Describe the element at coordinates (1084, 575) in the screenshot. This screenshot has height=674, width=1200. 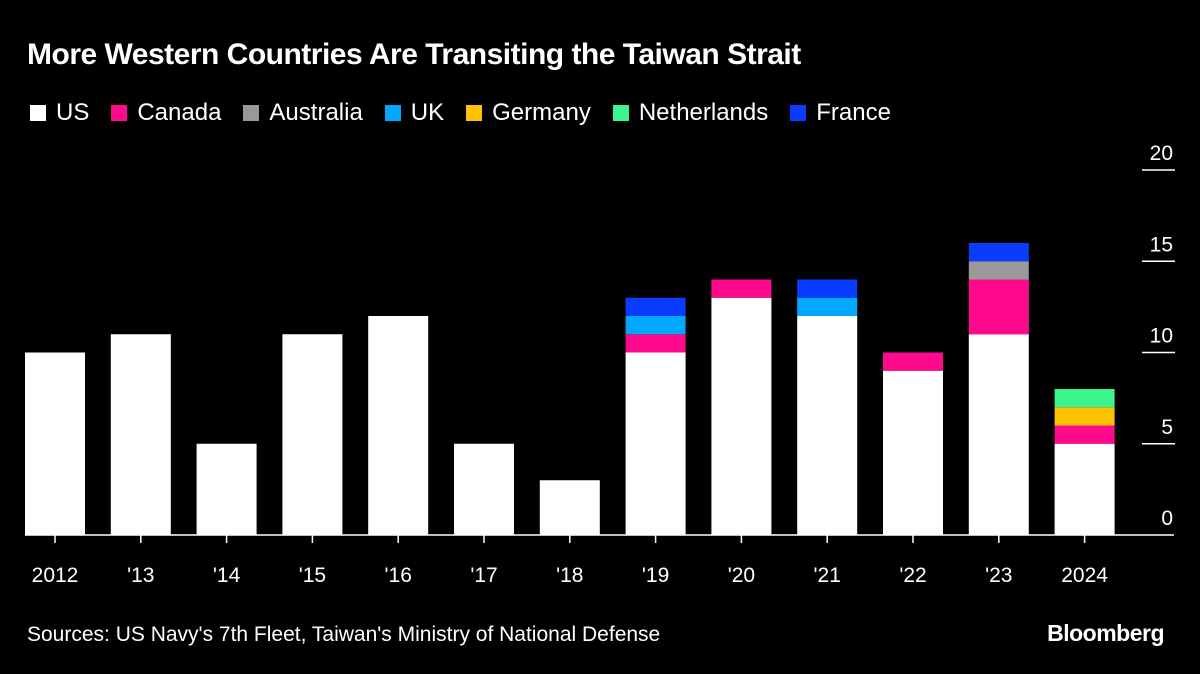
I see `x-tick-label: 2024` at that location.